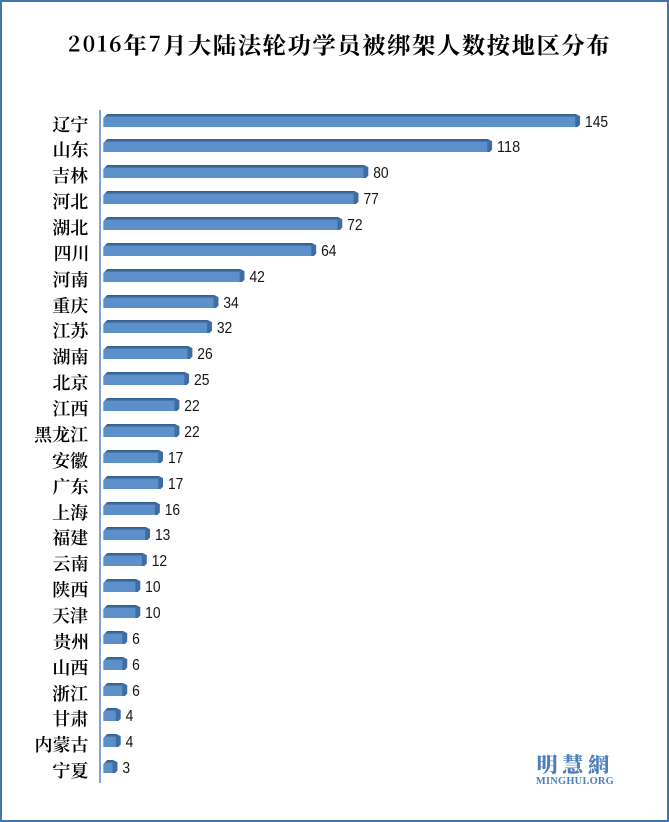 The width and height of the screenshot is (669, 822). What do you see at coordinates (354, 225) in the screenshot?
I see `svg-text: 72` at bounding box center [354, 225].